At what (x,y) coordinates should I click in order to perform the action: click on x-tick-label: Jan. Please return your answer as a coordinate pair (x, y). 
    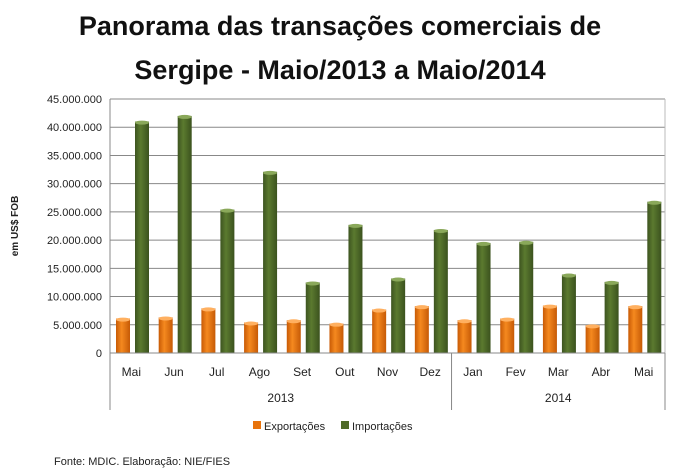
    Looking at the image, I should click on (472, 372).